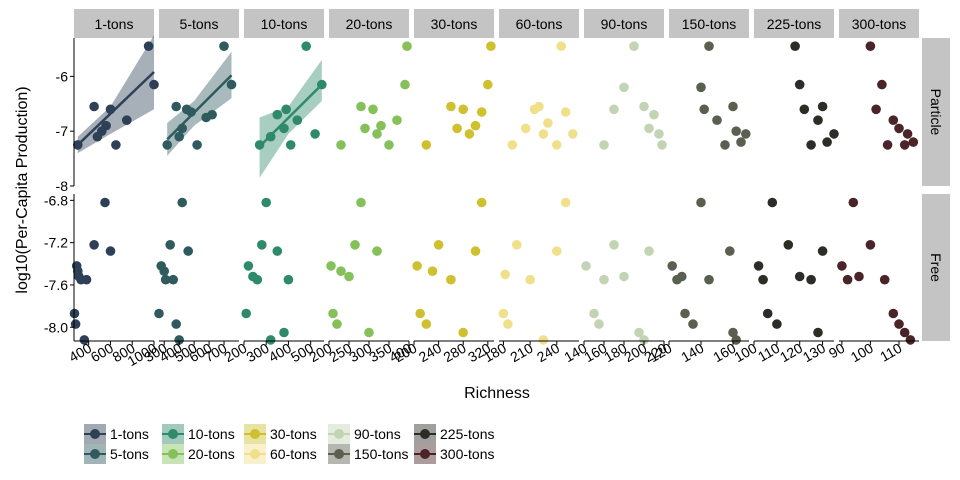 This screenshot has width=960, height=480. Describe the element at coordinates (497, 393) in the screenshot. I see `x-axis-title: Richness` at that location.